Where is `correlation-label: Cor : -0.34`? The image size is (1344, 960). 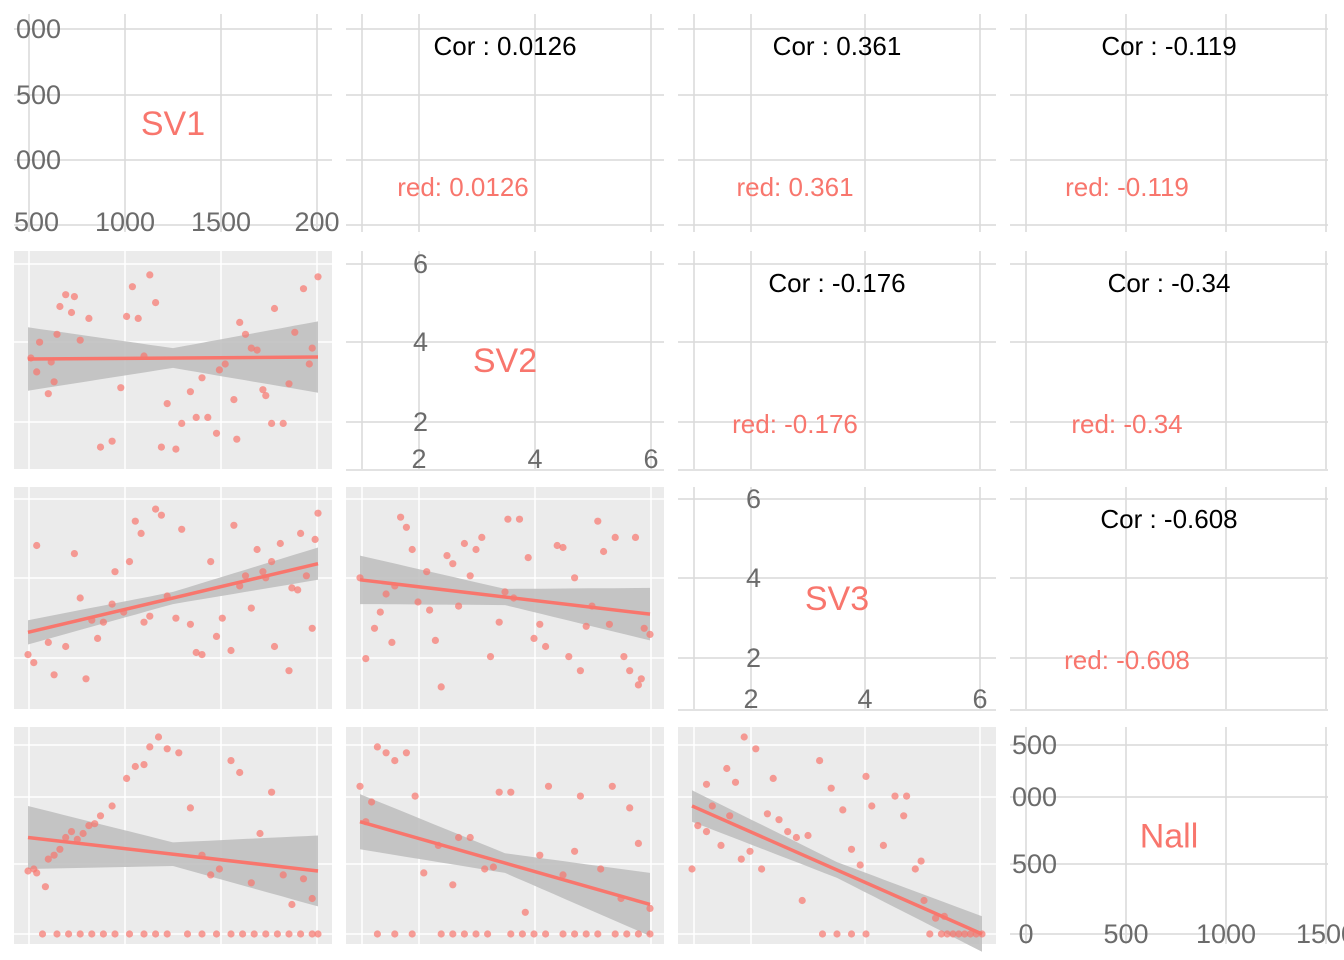 correlation-label: Cor : -0.34 is located at coordinates (1169, 283).